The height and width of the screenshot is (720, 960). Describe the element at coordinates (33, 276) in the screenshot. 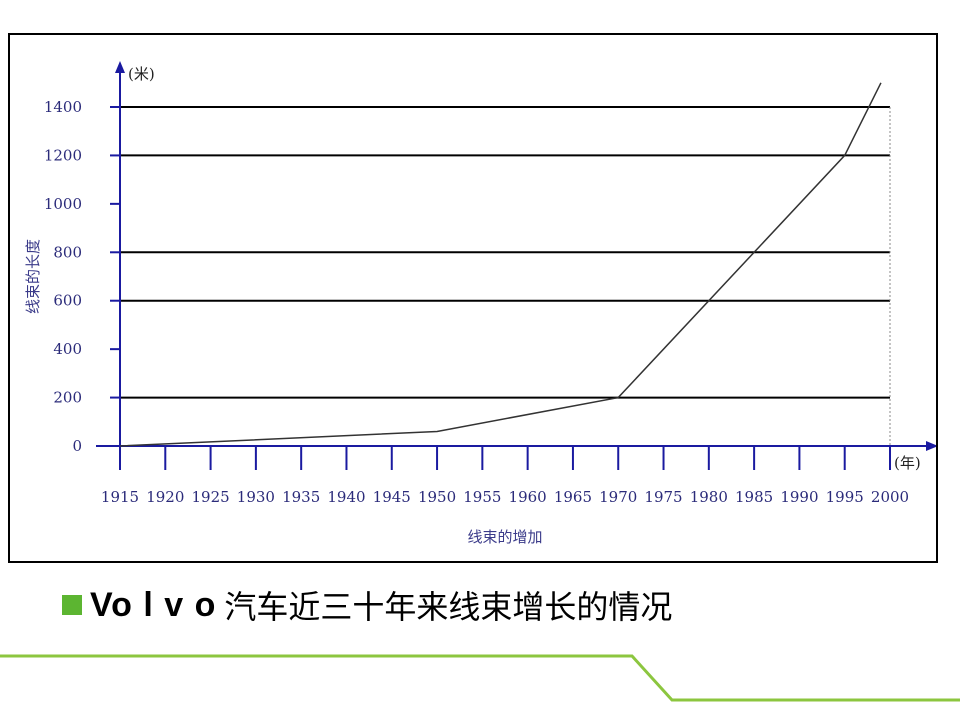

I see `y-axis-title: 线束的长度` at that location.